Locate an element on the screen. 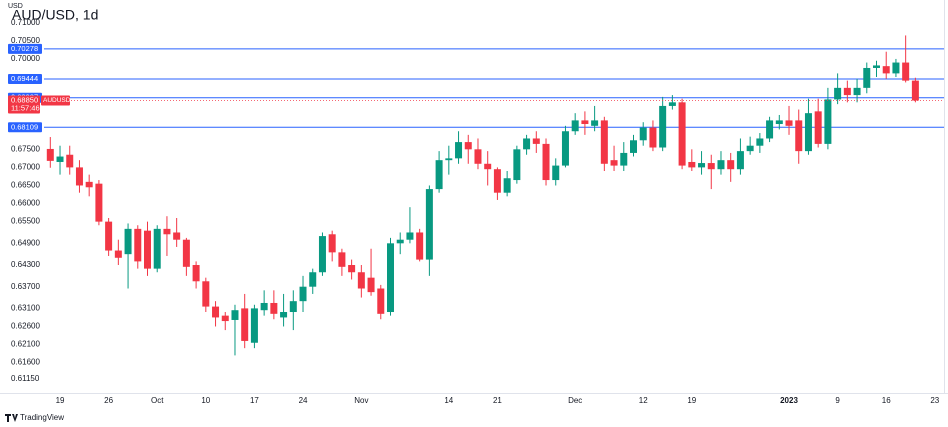 The image size is (948, 427). y-tick-label: 0.64300 is located at coordinates (25, 264).